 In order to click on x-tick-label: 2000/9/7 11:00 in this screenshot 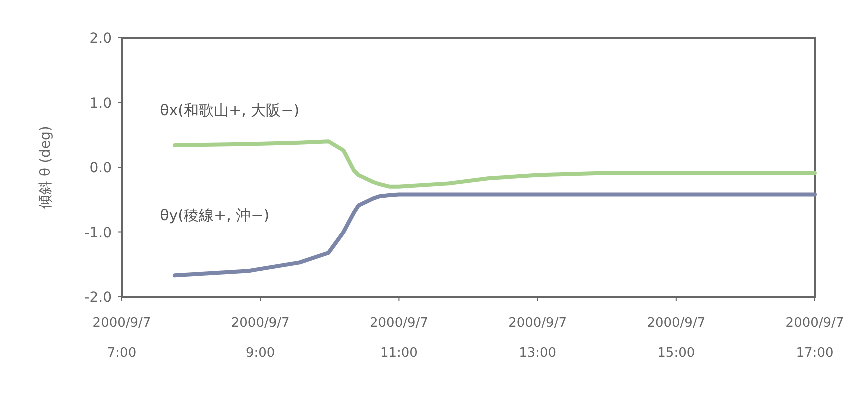, I will do `click(399, 338)`.